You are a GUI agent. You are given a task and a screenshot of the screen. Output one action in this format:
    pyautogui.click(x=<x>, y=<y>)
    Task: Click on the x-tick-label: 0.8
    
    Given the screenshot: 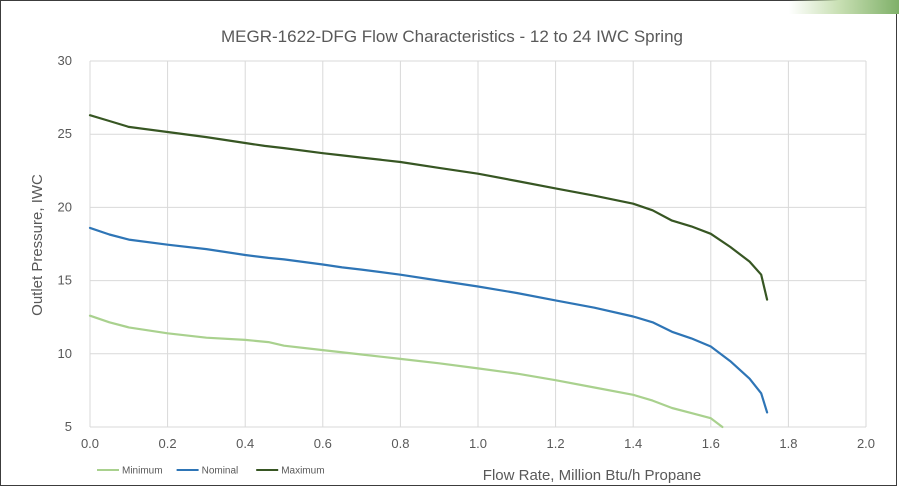 What is the action you would take?
    pyautogui.click(x=400, y=443)
    